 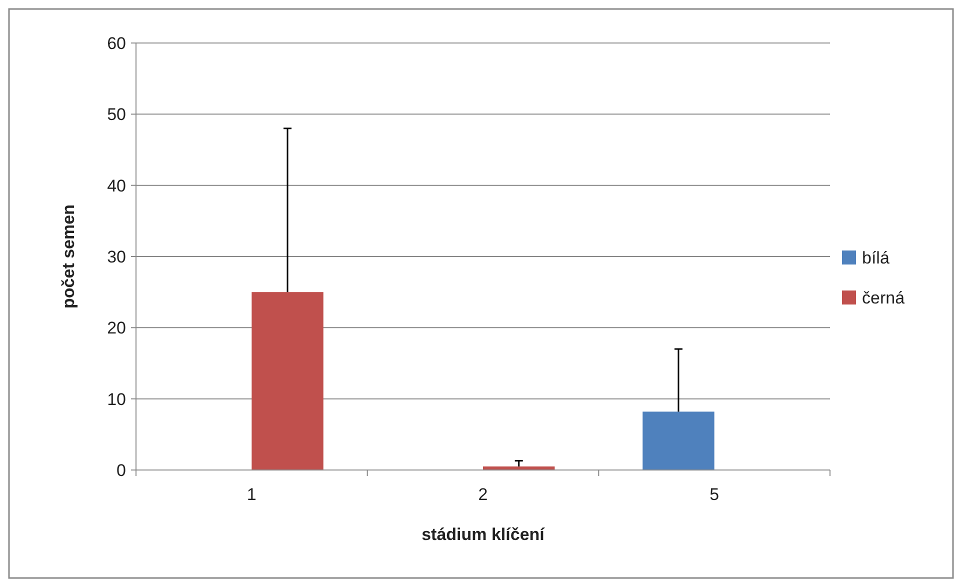 I want to click on x-tick-label: 2, so click(x=483, y=494).